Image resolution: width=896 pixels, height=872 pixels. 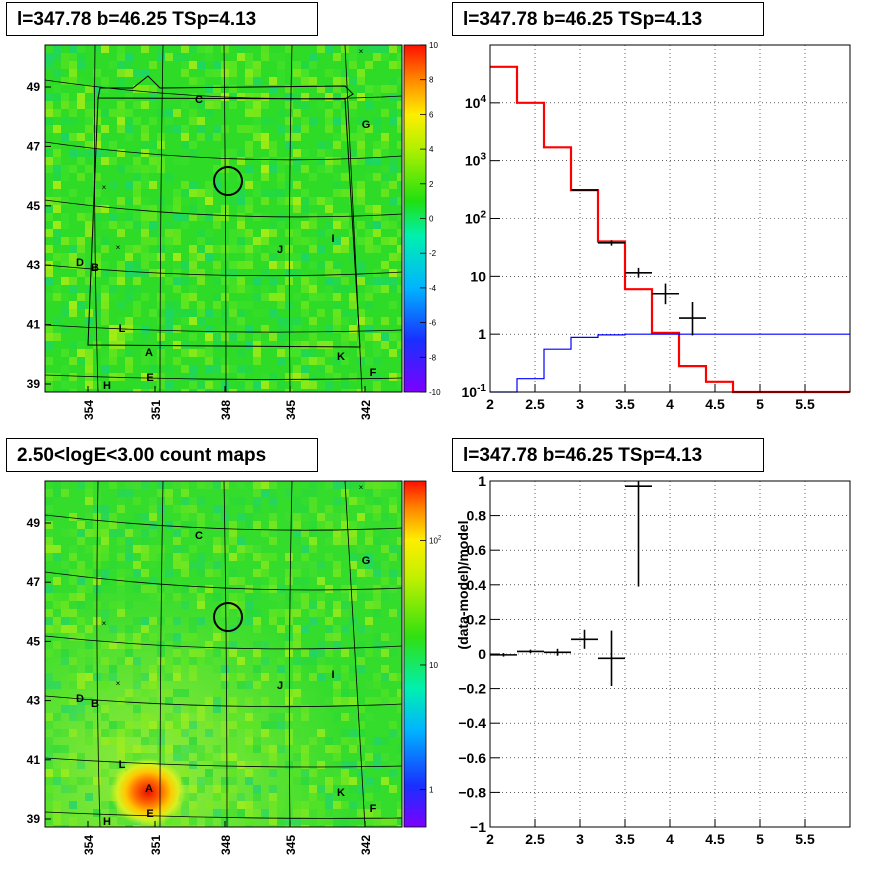 I want to click on source-label-a: A, so click(x=149, y=789).